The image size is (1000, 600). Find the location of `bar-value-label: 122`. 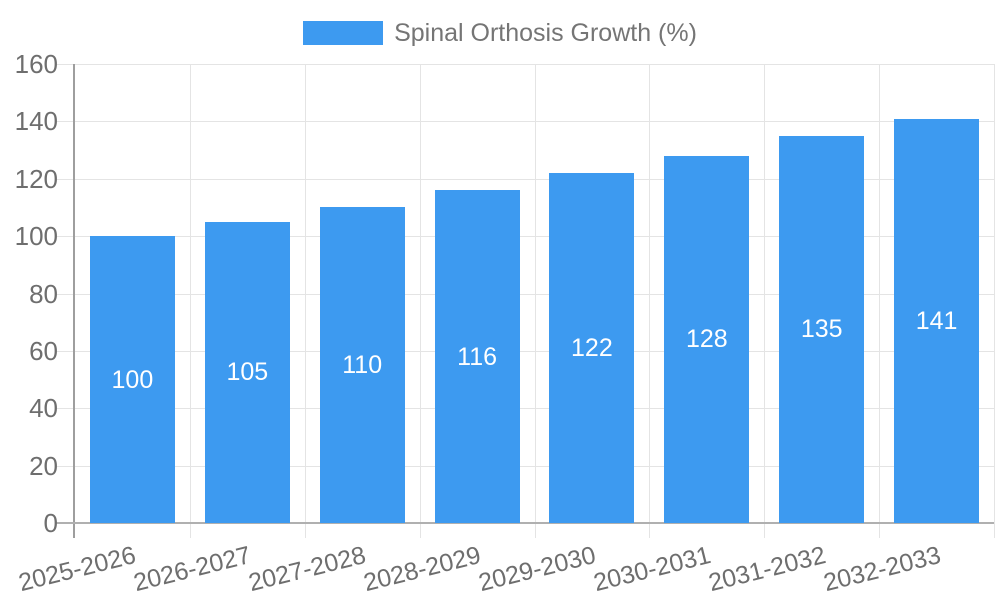

bar-value-label: 122 is located at coordinates (592, 348).